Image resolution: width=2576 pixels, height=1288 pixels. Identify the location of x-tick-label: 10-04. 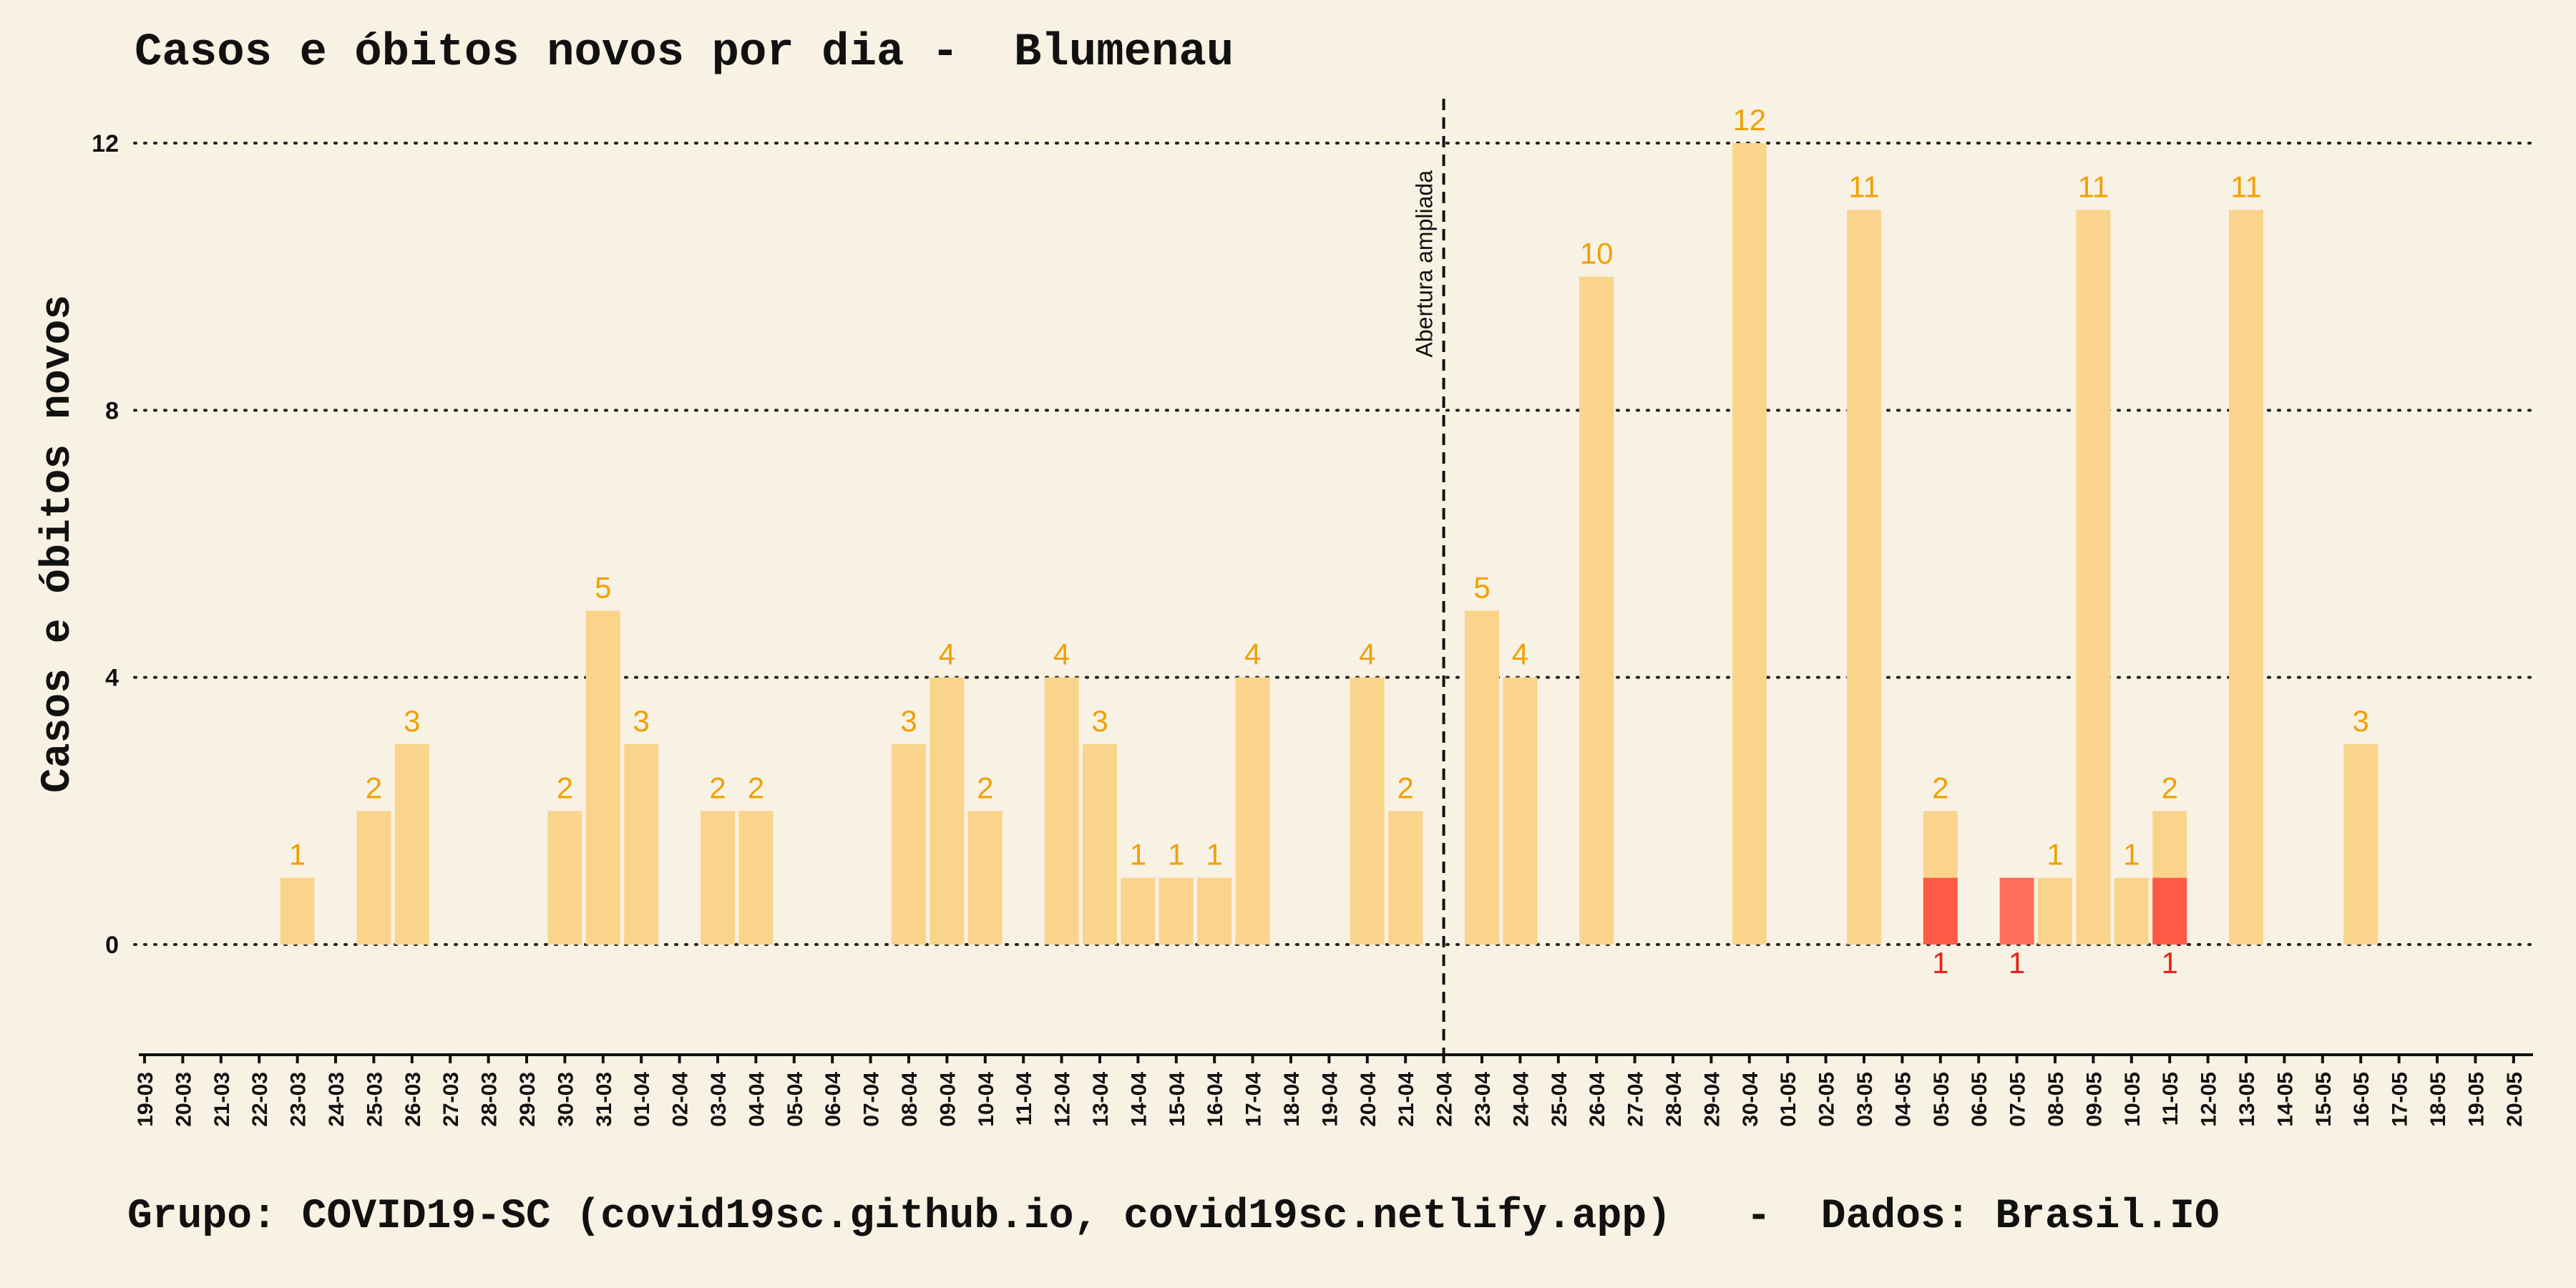
(986, 1099).